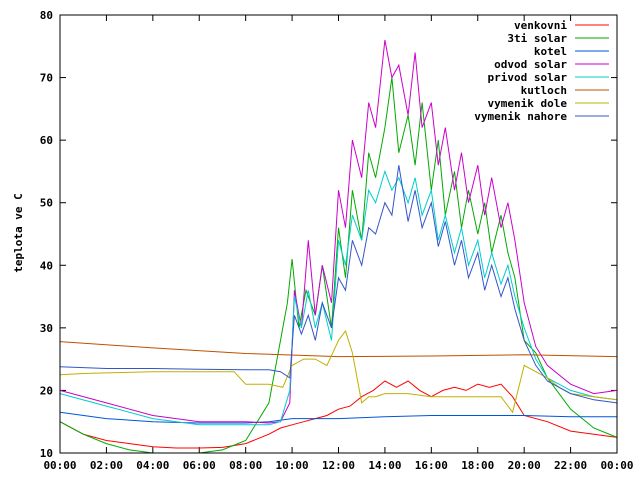  What do you see at coordinates (384, 465) in the screenshot?
I see `x-tick-label: 14:00` at bounding box center [384, 465].